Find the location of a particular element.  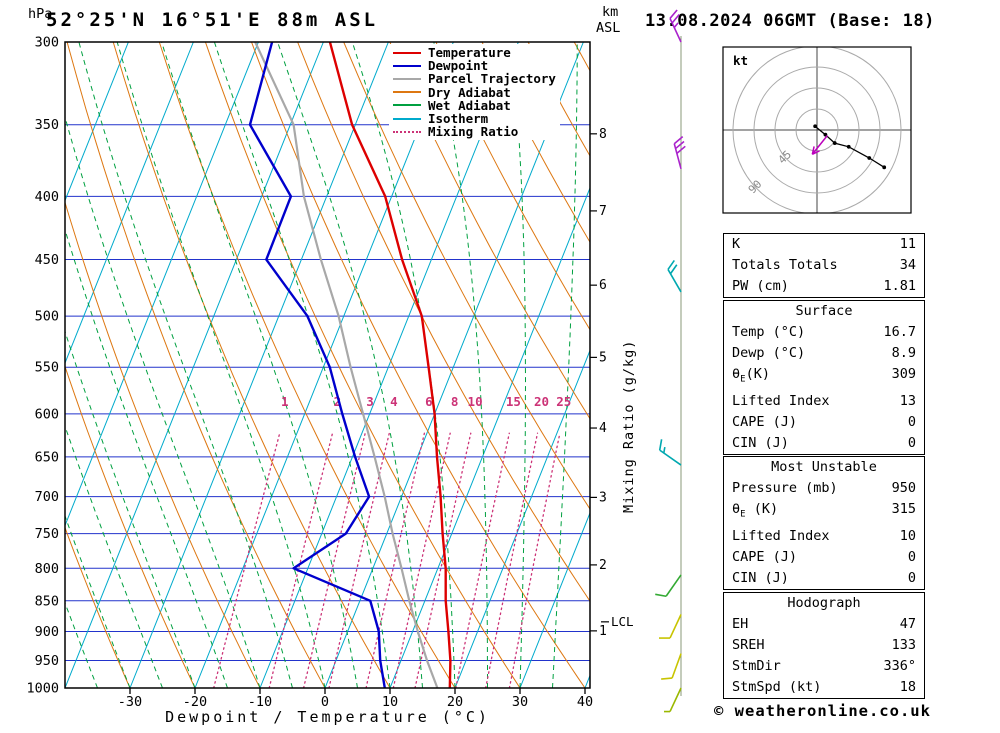

mixing-ratio-value-label: 25 is located at coordinates (563, 401).